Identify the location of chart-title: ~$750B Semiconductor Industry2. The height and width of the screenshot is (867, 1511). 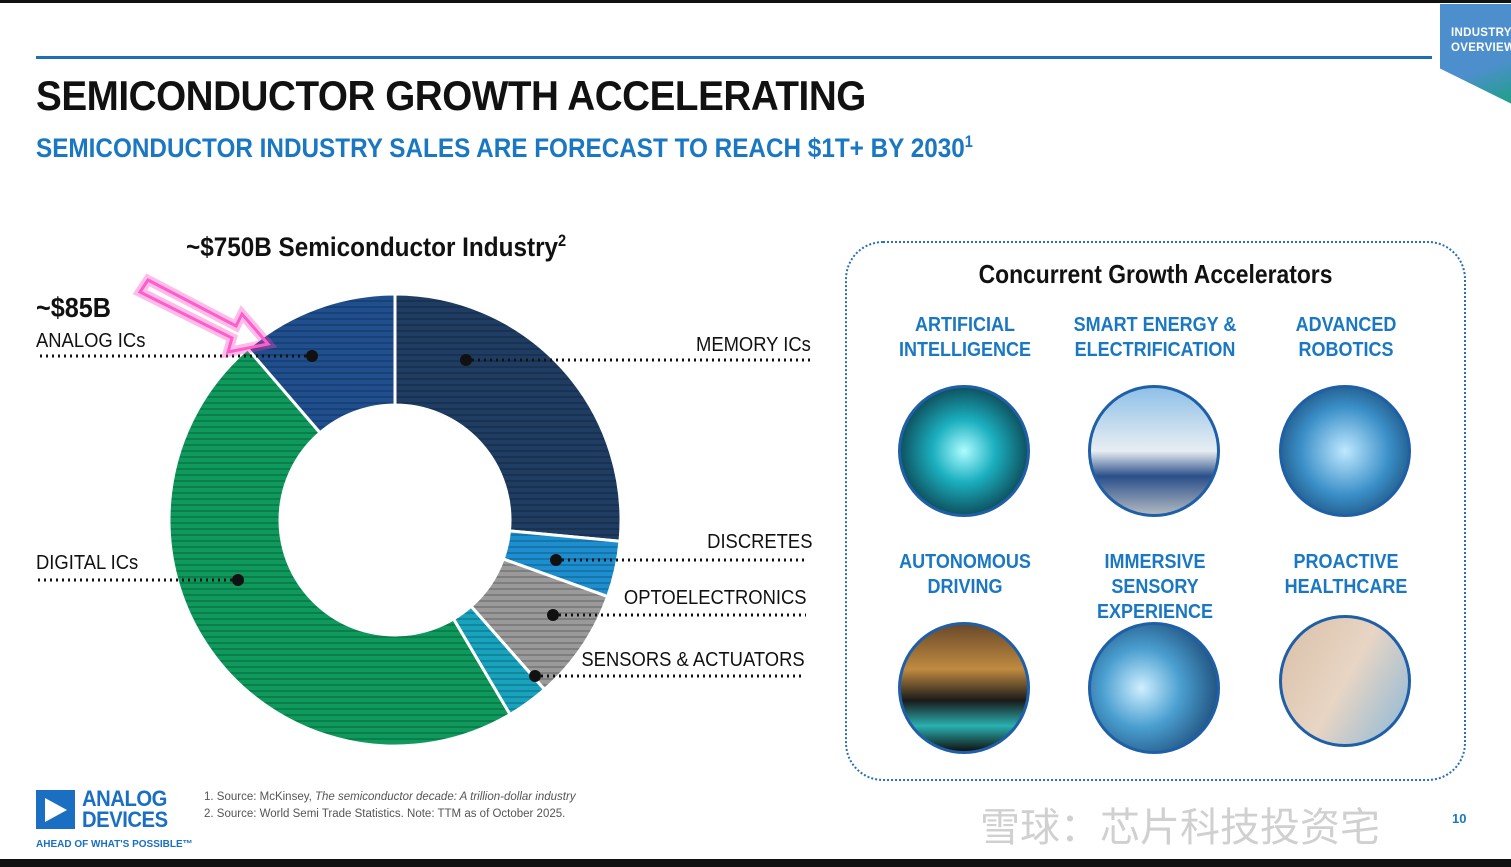
(376, 247).